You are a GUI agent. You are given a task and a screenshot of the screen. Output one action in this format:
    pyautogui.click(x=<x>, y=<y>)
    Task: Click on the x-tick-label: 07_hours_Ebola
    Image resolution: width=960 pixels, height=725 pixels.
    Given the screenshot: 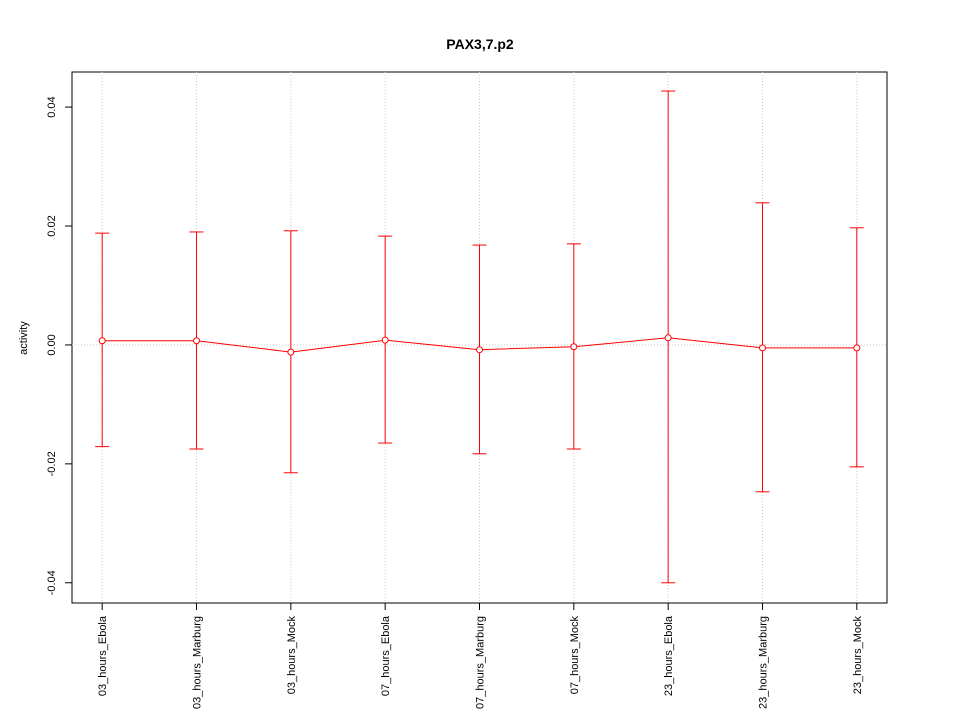 What is the action you would take?
    pyautogui.click(x=386, y=655)
    